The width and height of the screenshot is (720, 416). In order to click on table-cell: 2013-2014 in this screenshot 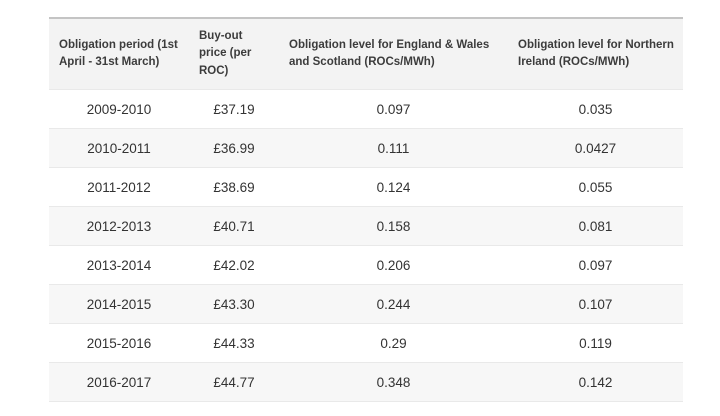, I will do `click(119, 265)`.